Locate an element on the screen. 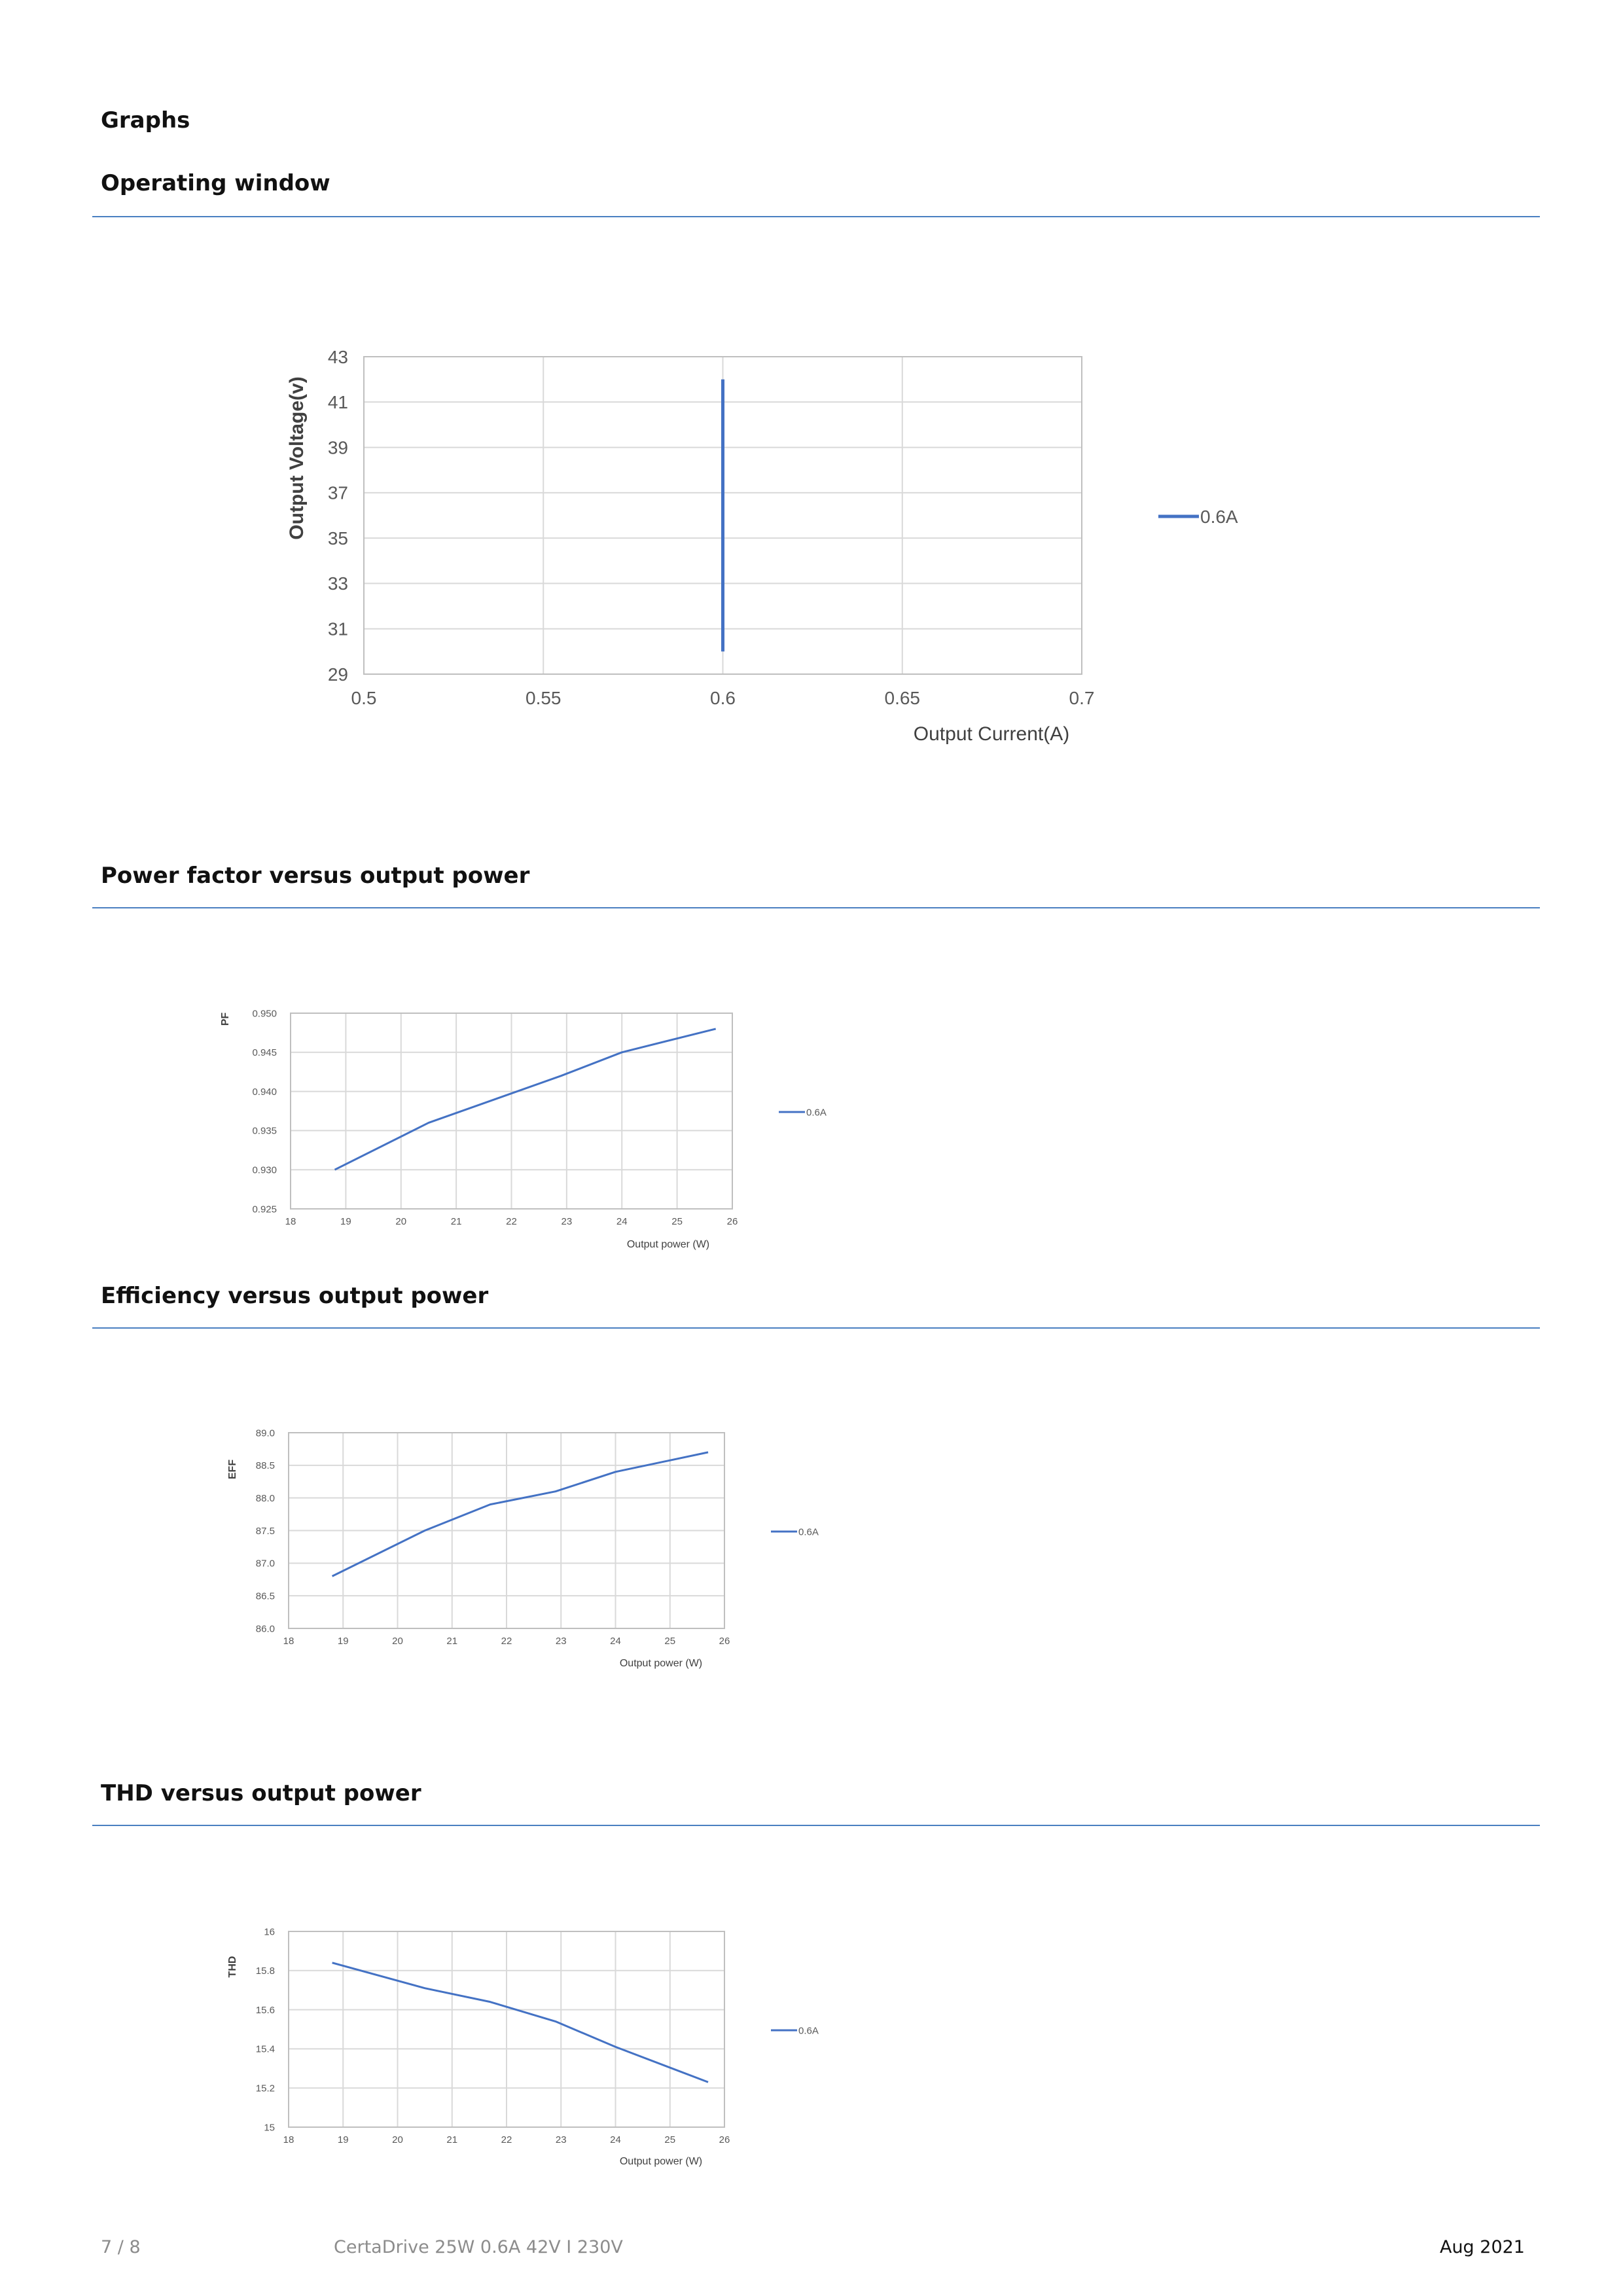 The width and height of the screenshot is (1623, 2296). y-tick-label: 0.930 is located at coordinates (264, 1169).